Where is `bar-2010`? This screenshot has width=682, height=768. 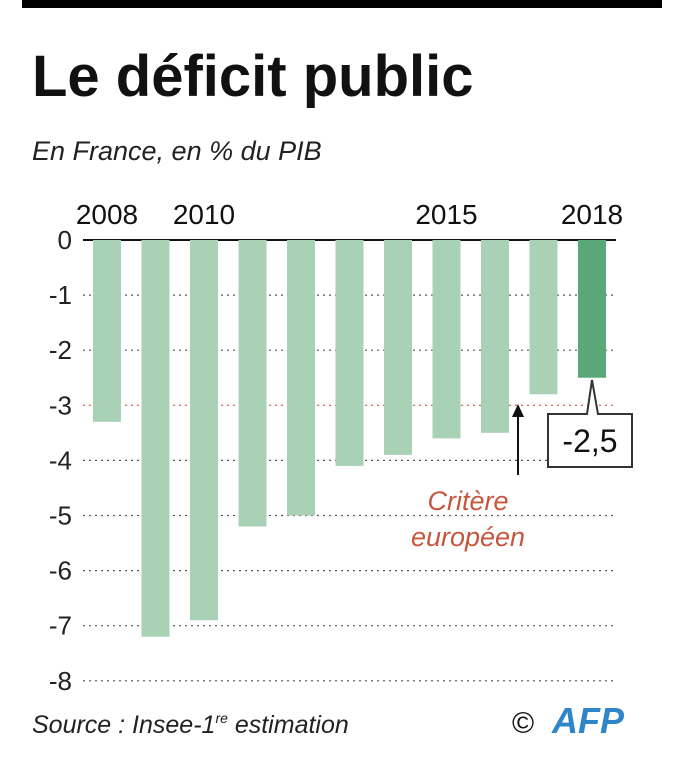
bar-2010 is located at coordinates (204, 430).